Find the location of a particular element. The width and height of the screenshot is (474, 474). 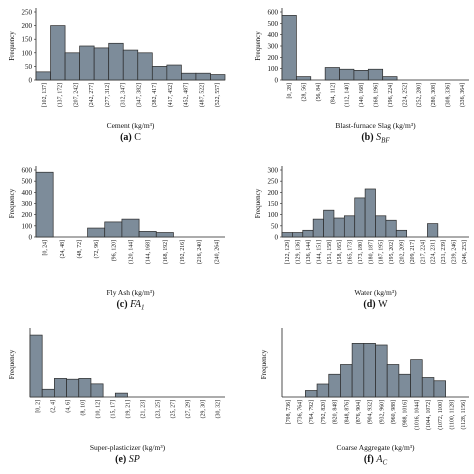

x-tick-label: (23, 25] is located at coordinates (158, 409).